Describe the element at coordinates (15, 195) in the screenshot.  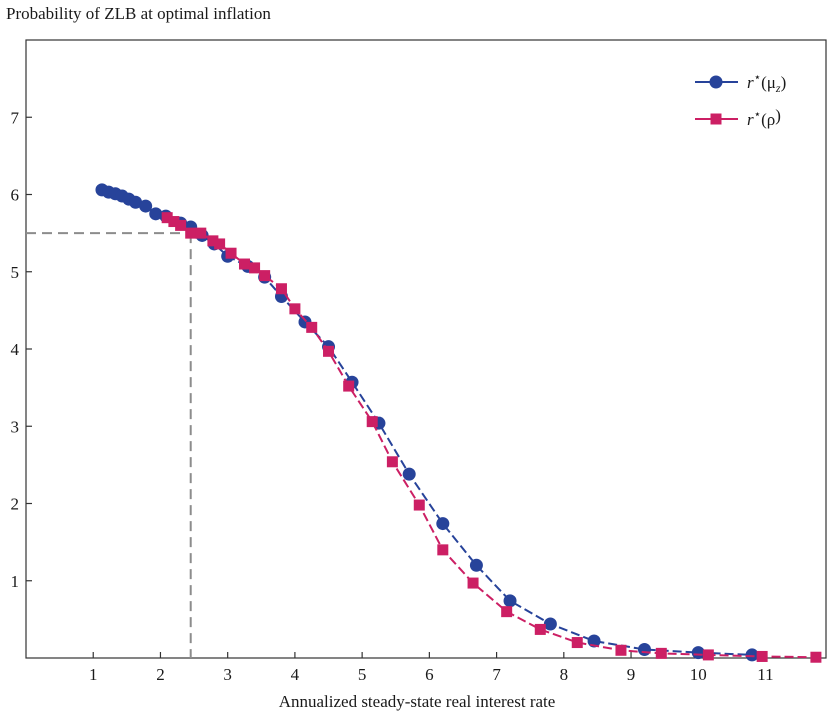
I see `y-tick-label: 6` at that location.